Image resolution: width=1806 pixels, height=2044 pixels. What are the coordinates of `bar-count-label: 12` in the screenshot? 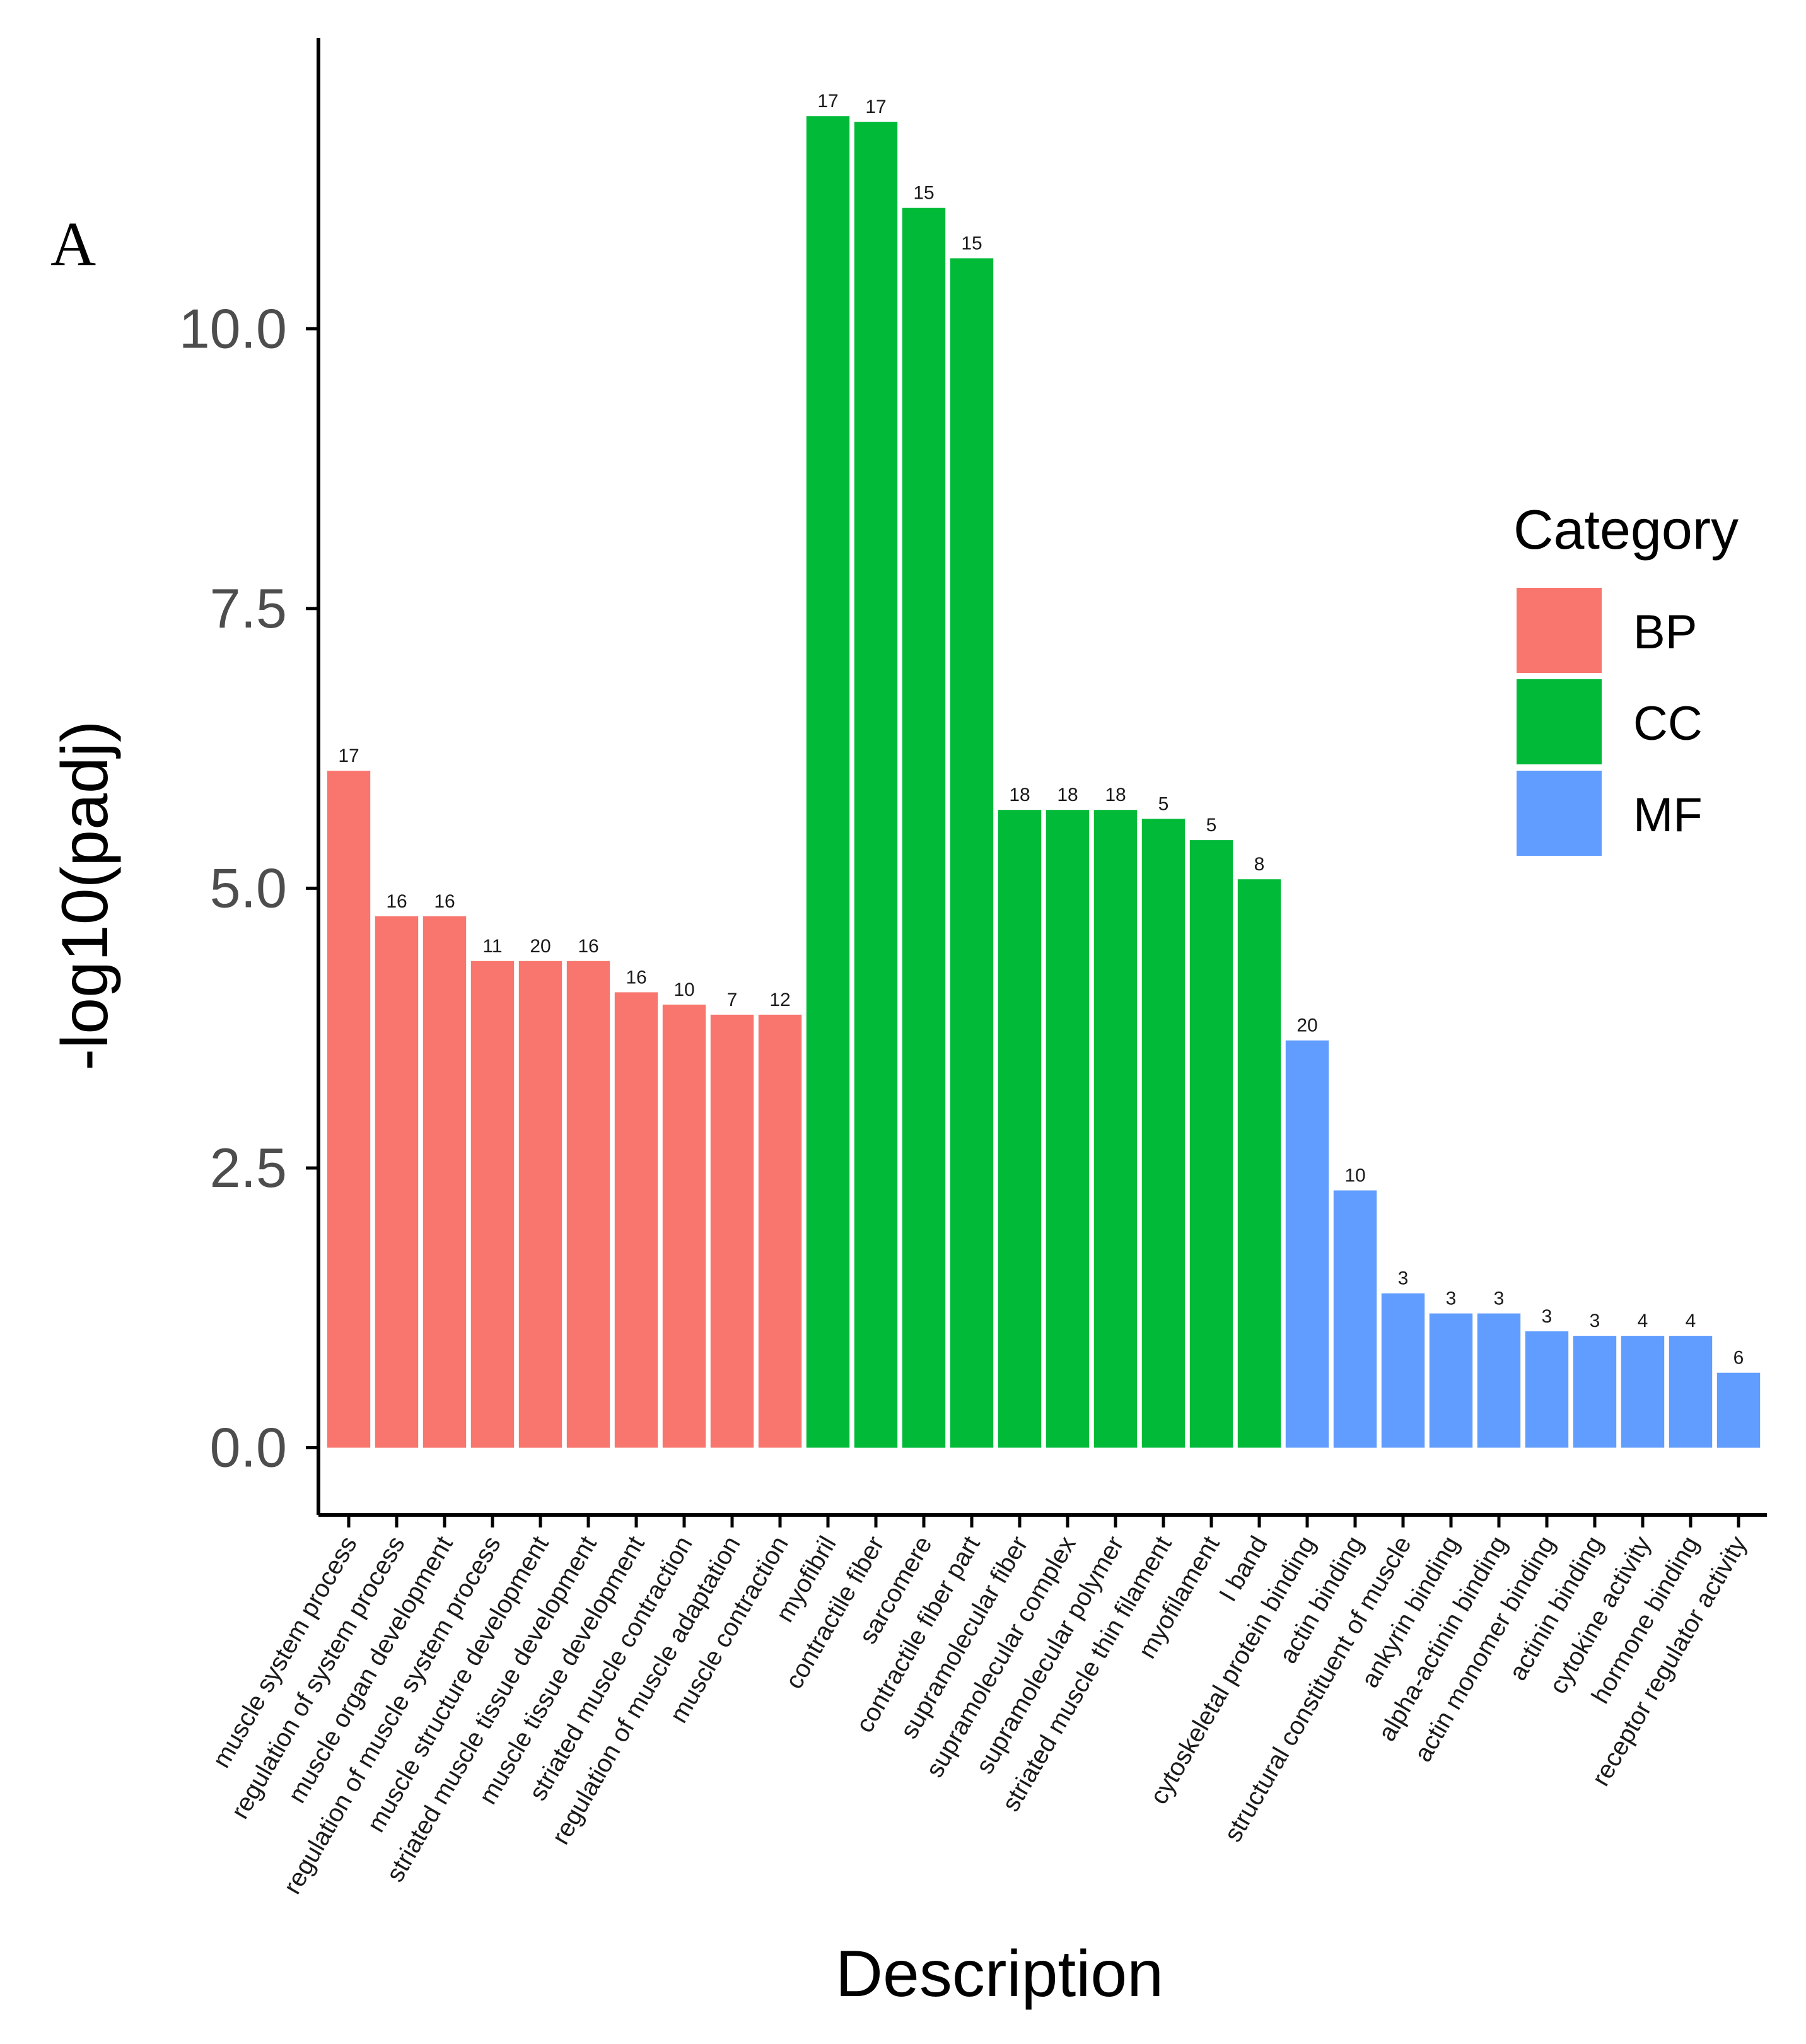 It's located at (779, 1000).